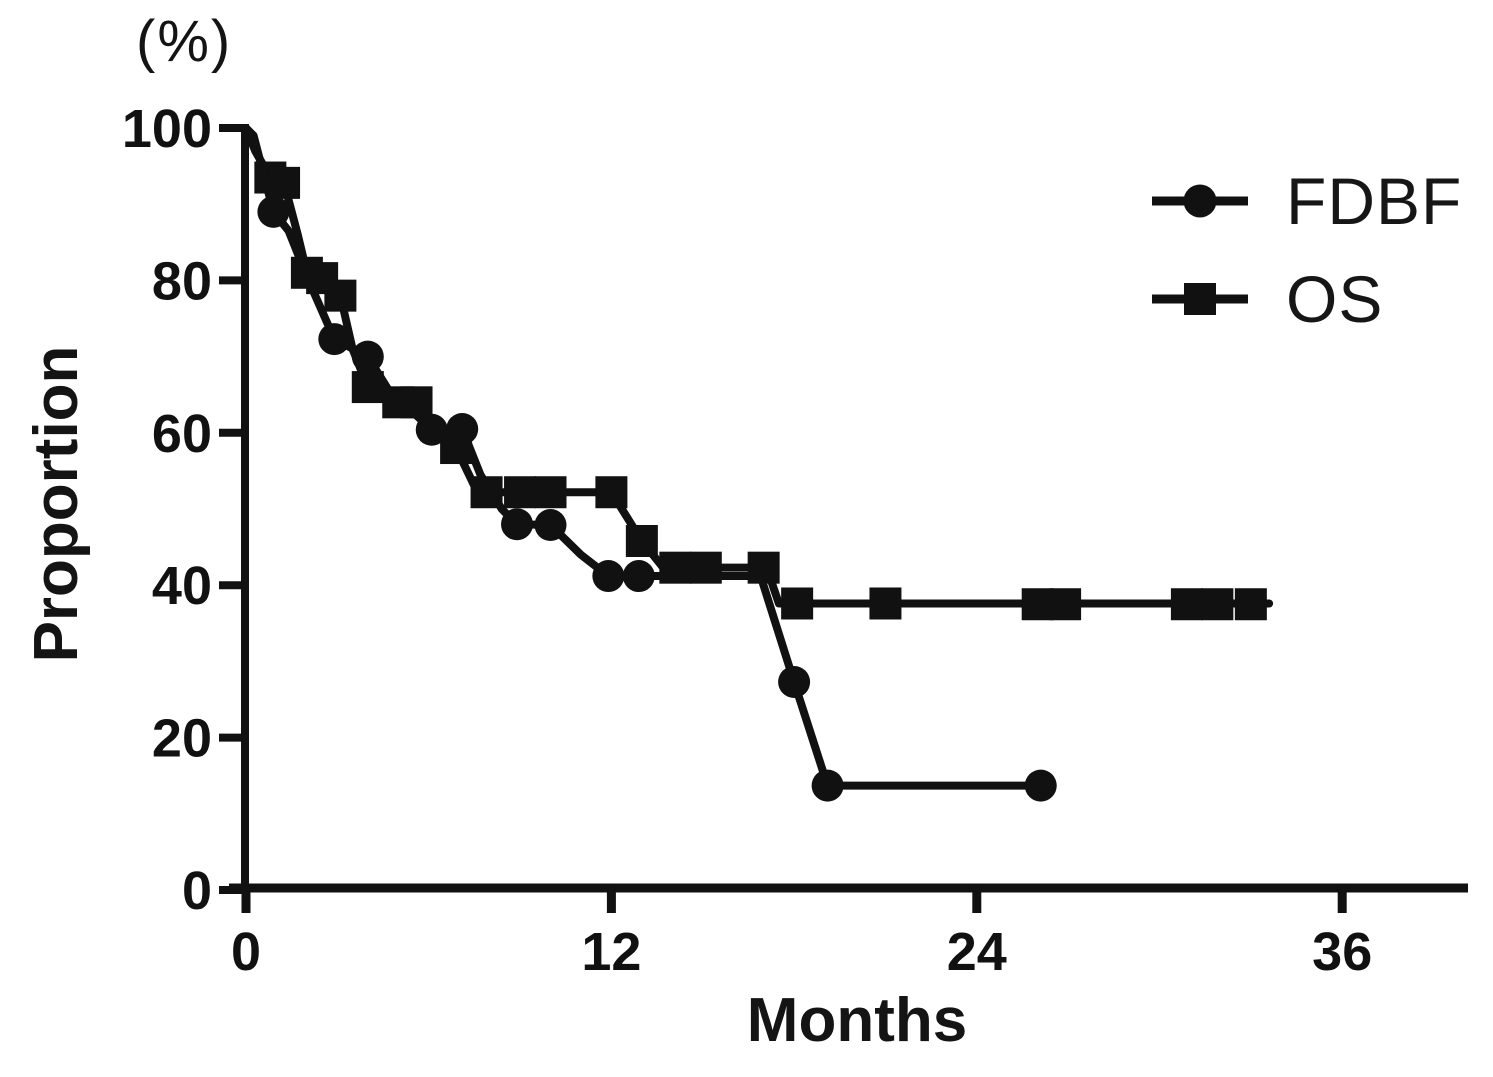 The width and height of the screenshot is (1493, 1077). What do you see at coordinates (167, 129) in the screenshot?
I see `y-tick-label: 100` at bounding box center [167, 129].